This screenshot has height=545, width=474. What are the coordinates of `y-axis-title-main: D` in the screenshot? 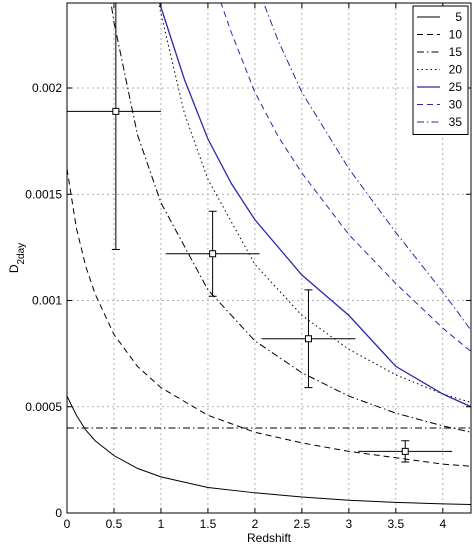 It's located at (14, 268).